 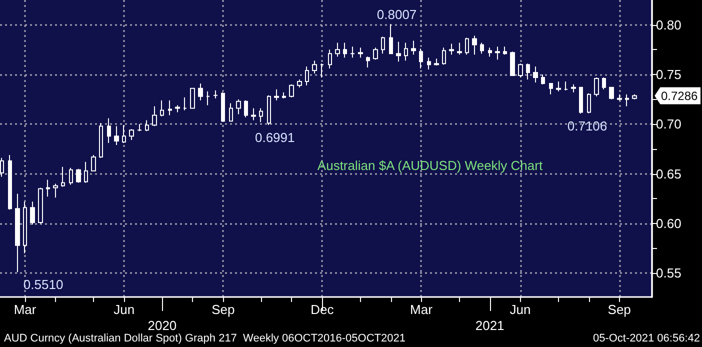 I want to click on x2-tick-label: 2021, so click(x=489, y=325).